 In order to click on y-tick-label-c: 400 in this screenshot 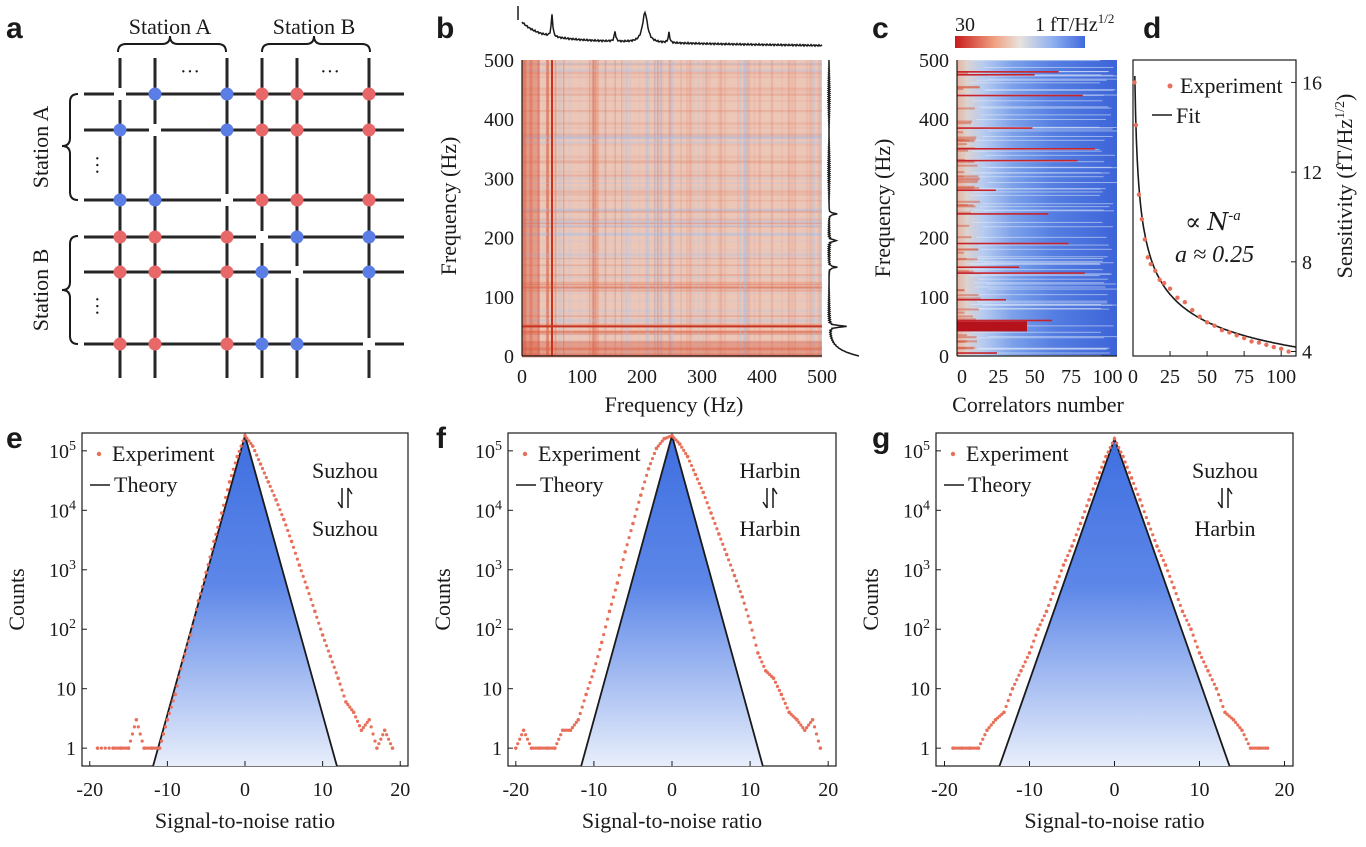, I will do `click(934, 120)`.